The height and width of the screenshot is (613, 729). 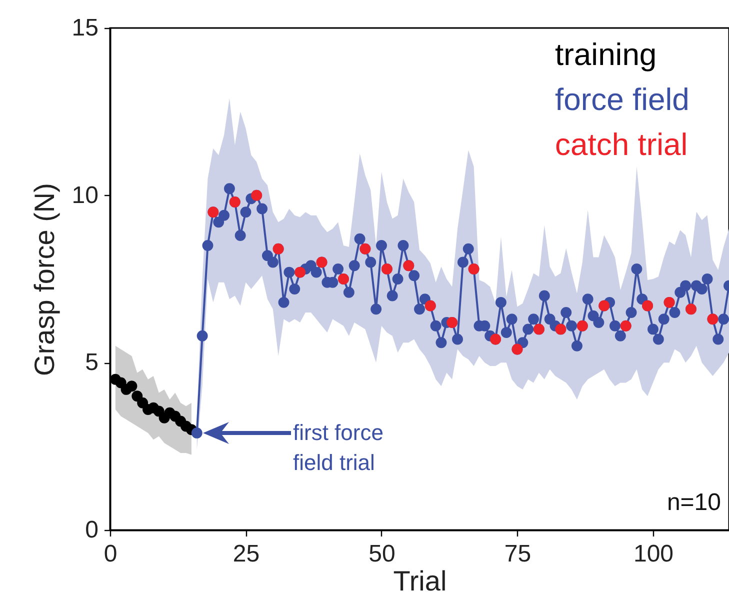 I want to click on x-tick-label: 75, so click(x=518, y=554).